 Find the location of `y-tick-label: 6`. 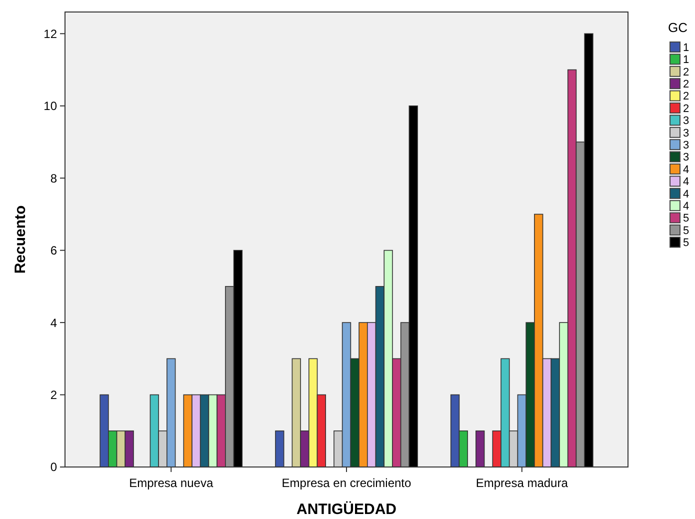

y-tick-label: 6 is located at coordinates (54, 251).